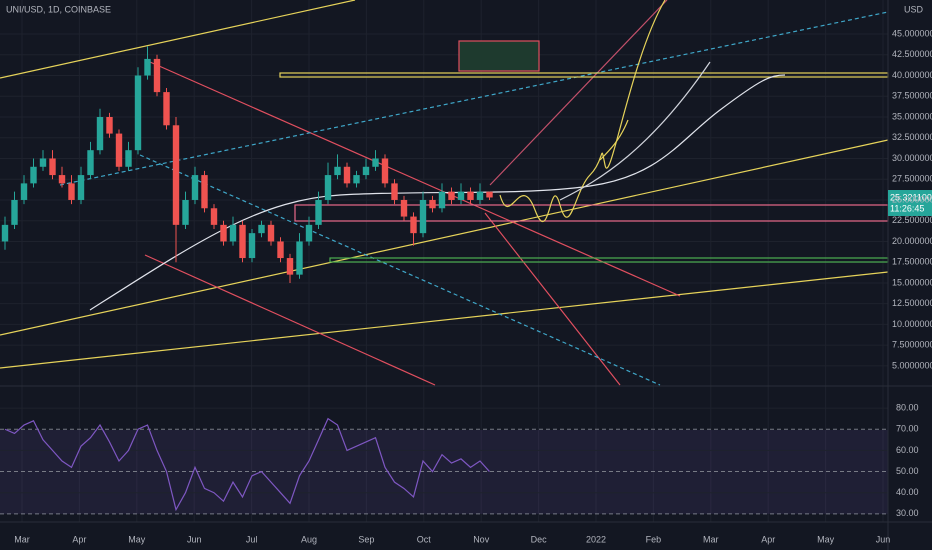  Describe the element at coordinates (912, 116) in the screenshot. I see `y-tick-label: 35.00000000` at that location.